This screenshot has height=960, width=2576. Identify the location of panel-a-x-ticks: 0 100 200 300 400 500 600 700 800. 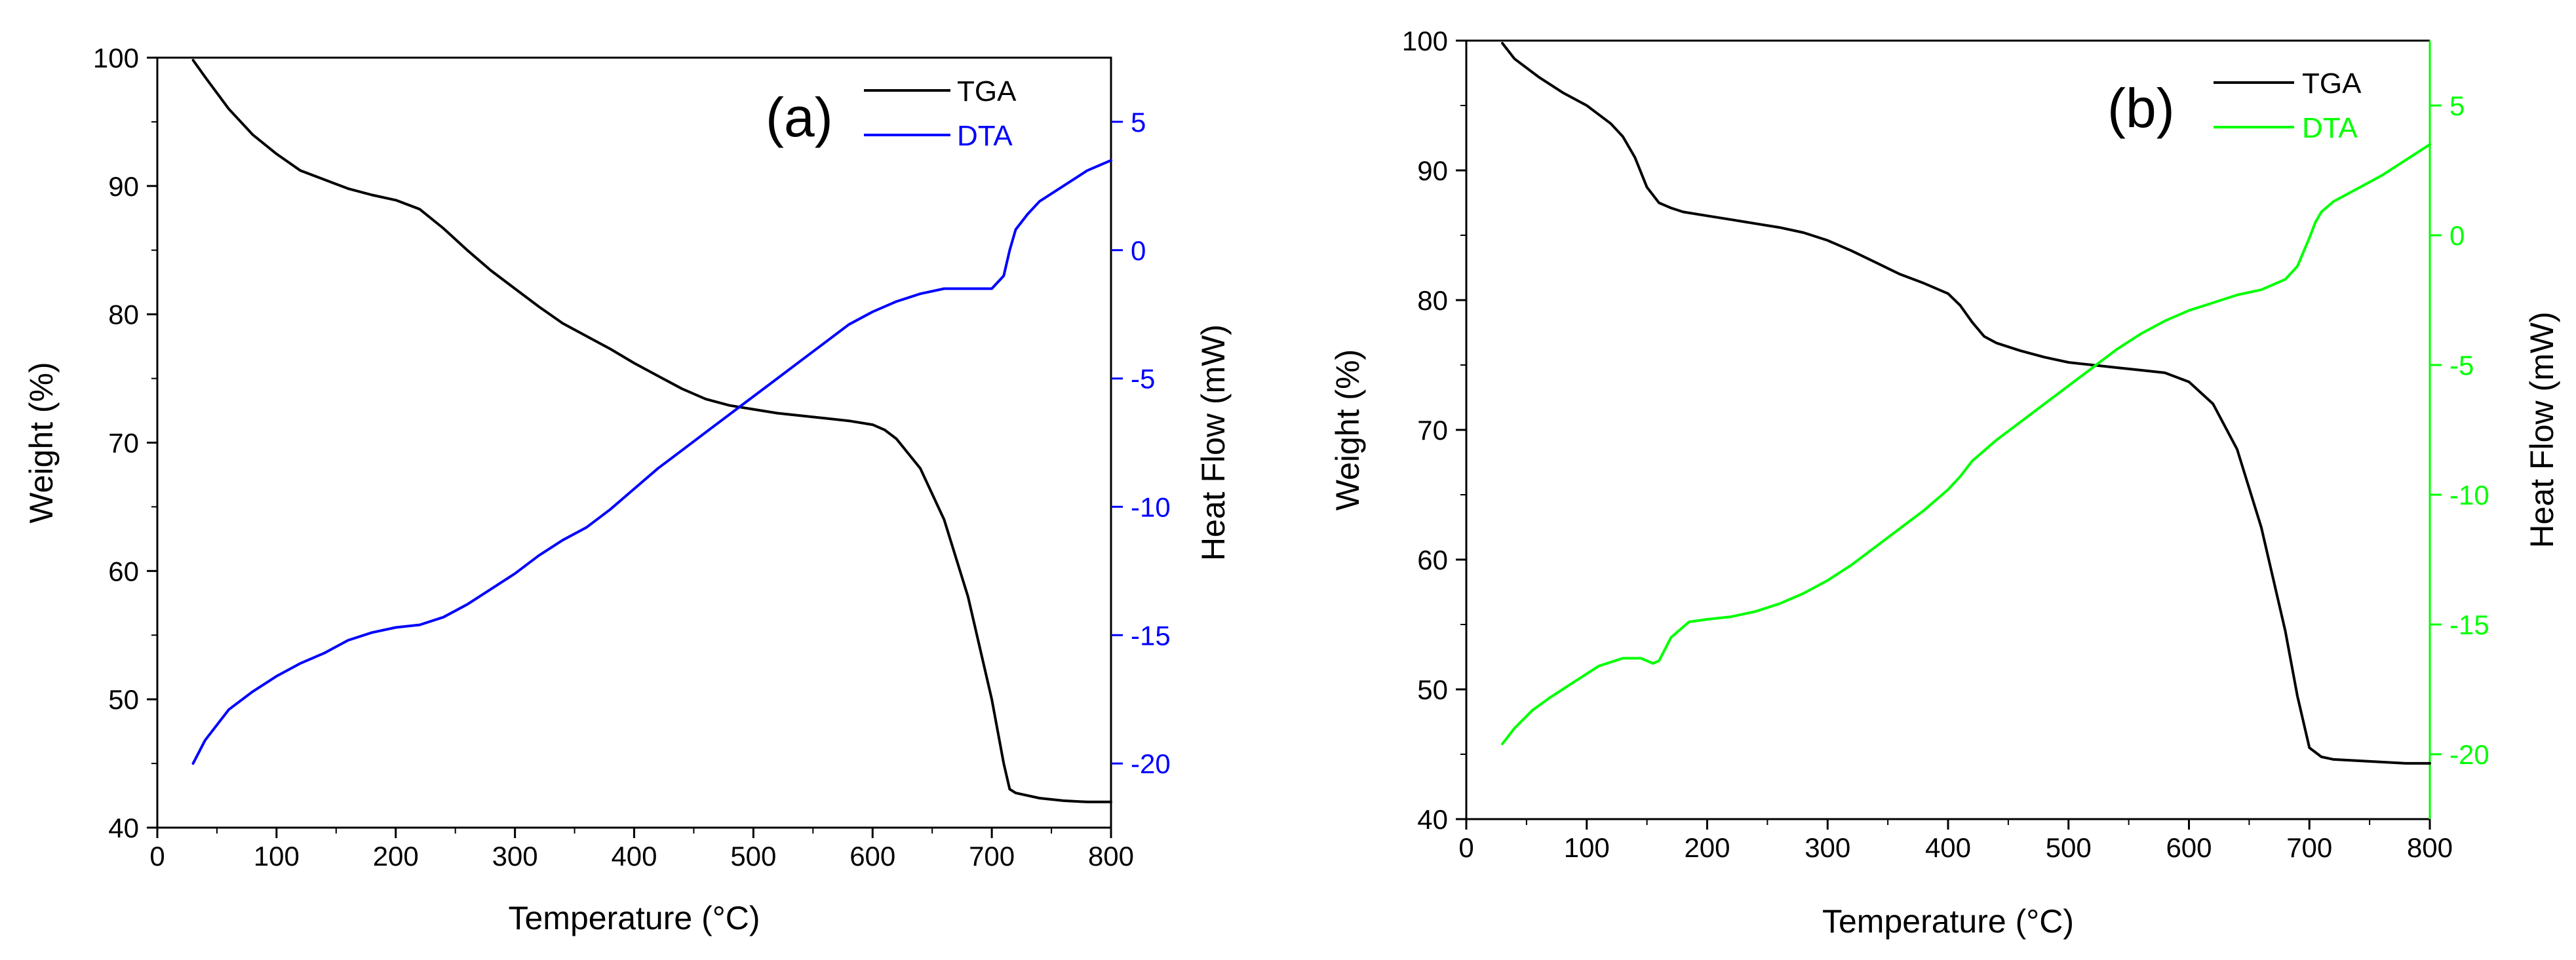
(641, 850).